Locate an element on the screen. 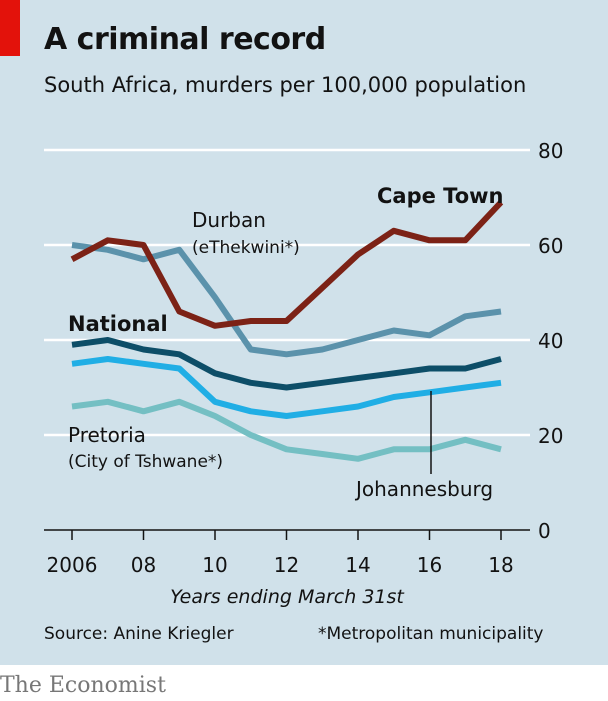 Image resolution: width=608 pixels, height=701 pixels. x-axis-ticks: 2006 08 10 12 14 16 18 is located at coordinates (280, 553).